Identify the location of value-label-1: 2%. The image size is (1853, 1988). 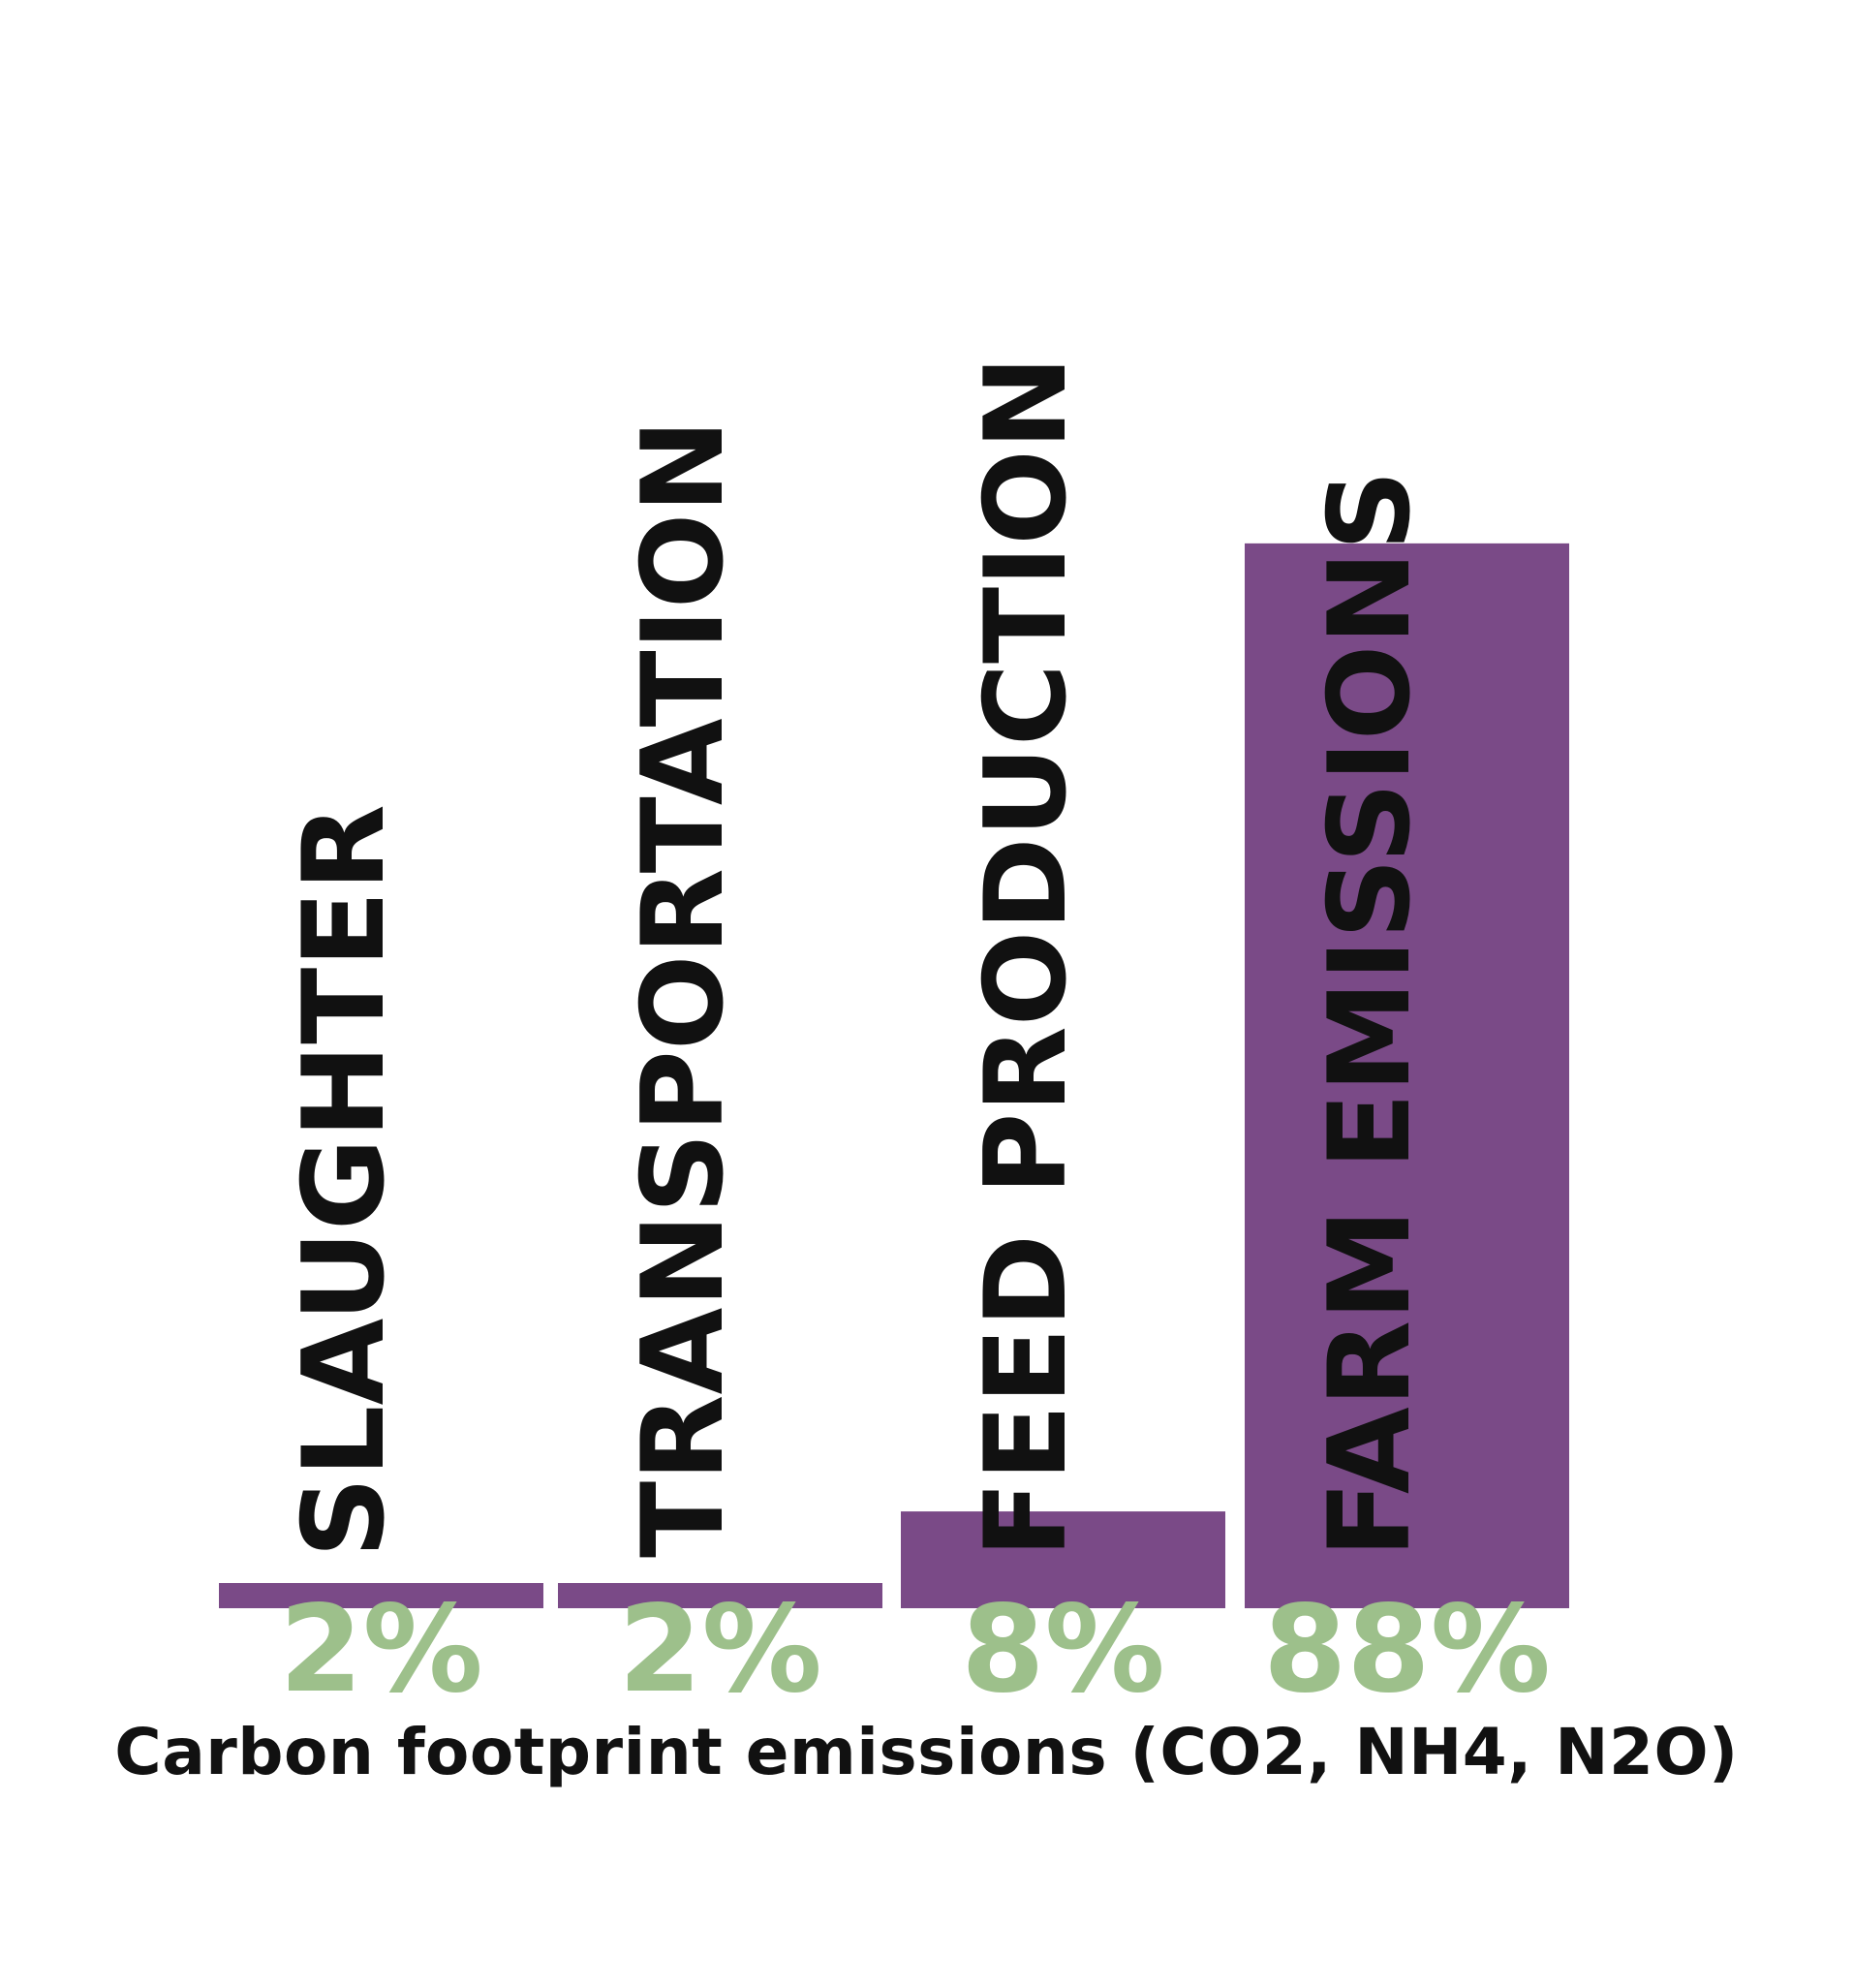
(381, 1650).